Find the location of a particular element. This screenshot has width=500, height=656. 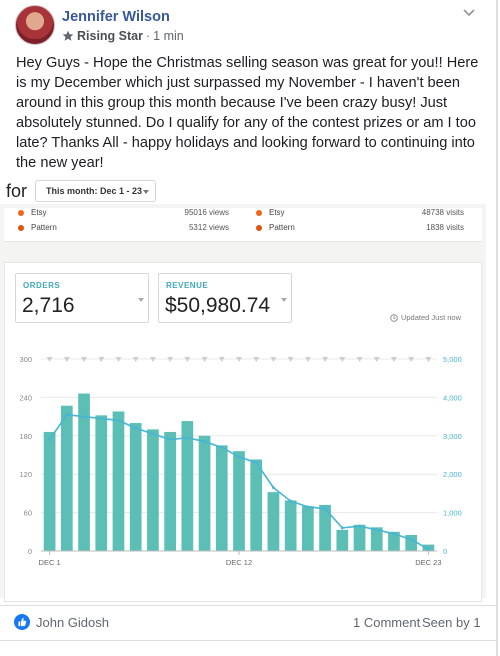

y-left-tick-label: 180 is located at coordinates (25, 436).